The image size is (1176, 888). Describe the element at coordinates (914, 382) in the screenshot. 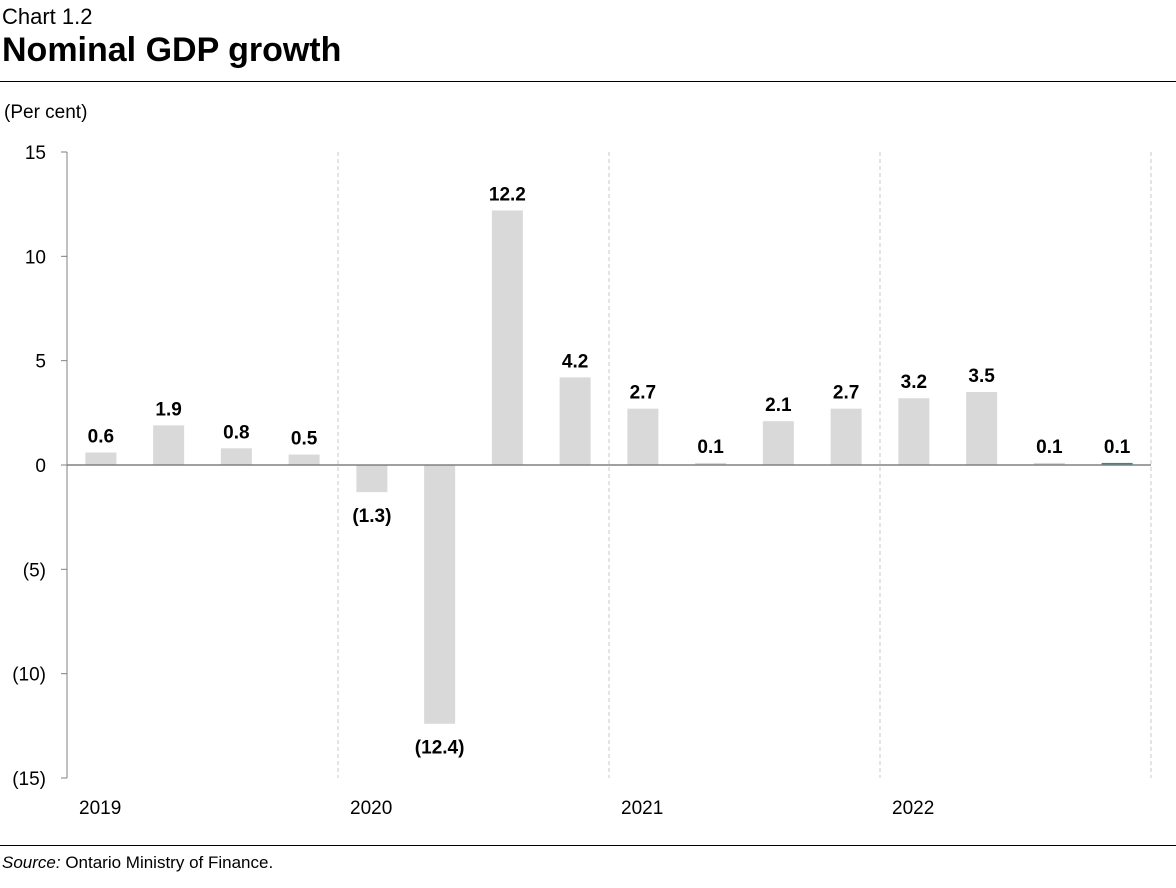

I see `data-label: 3.2` at that location.